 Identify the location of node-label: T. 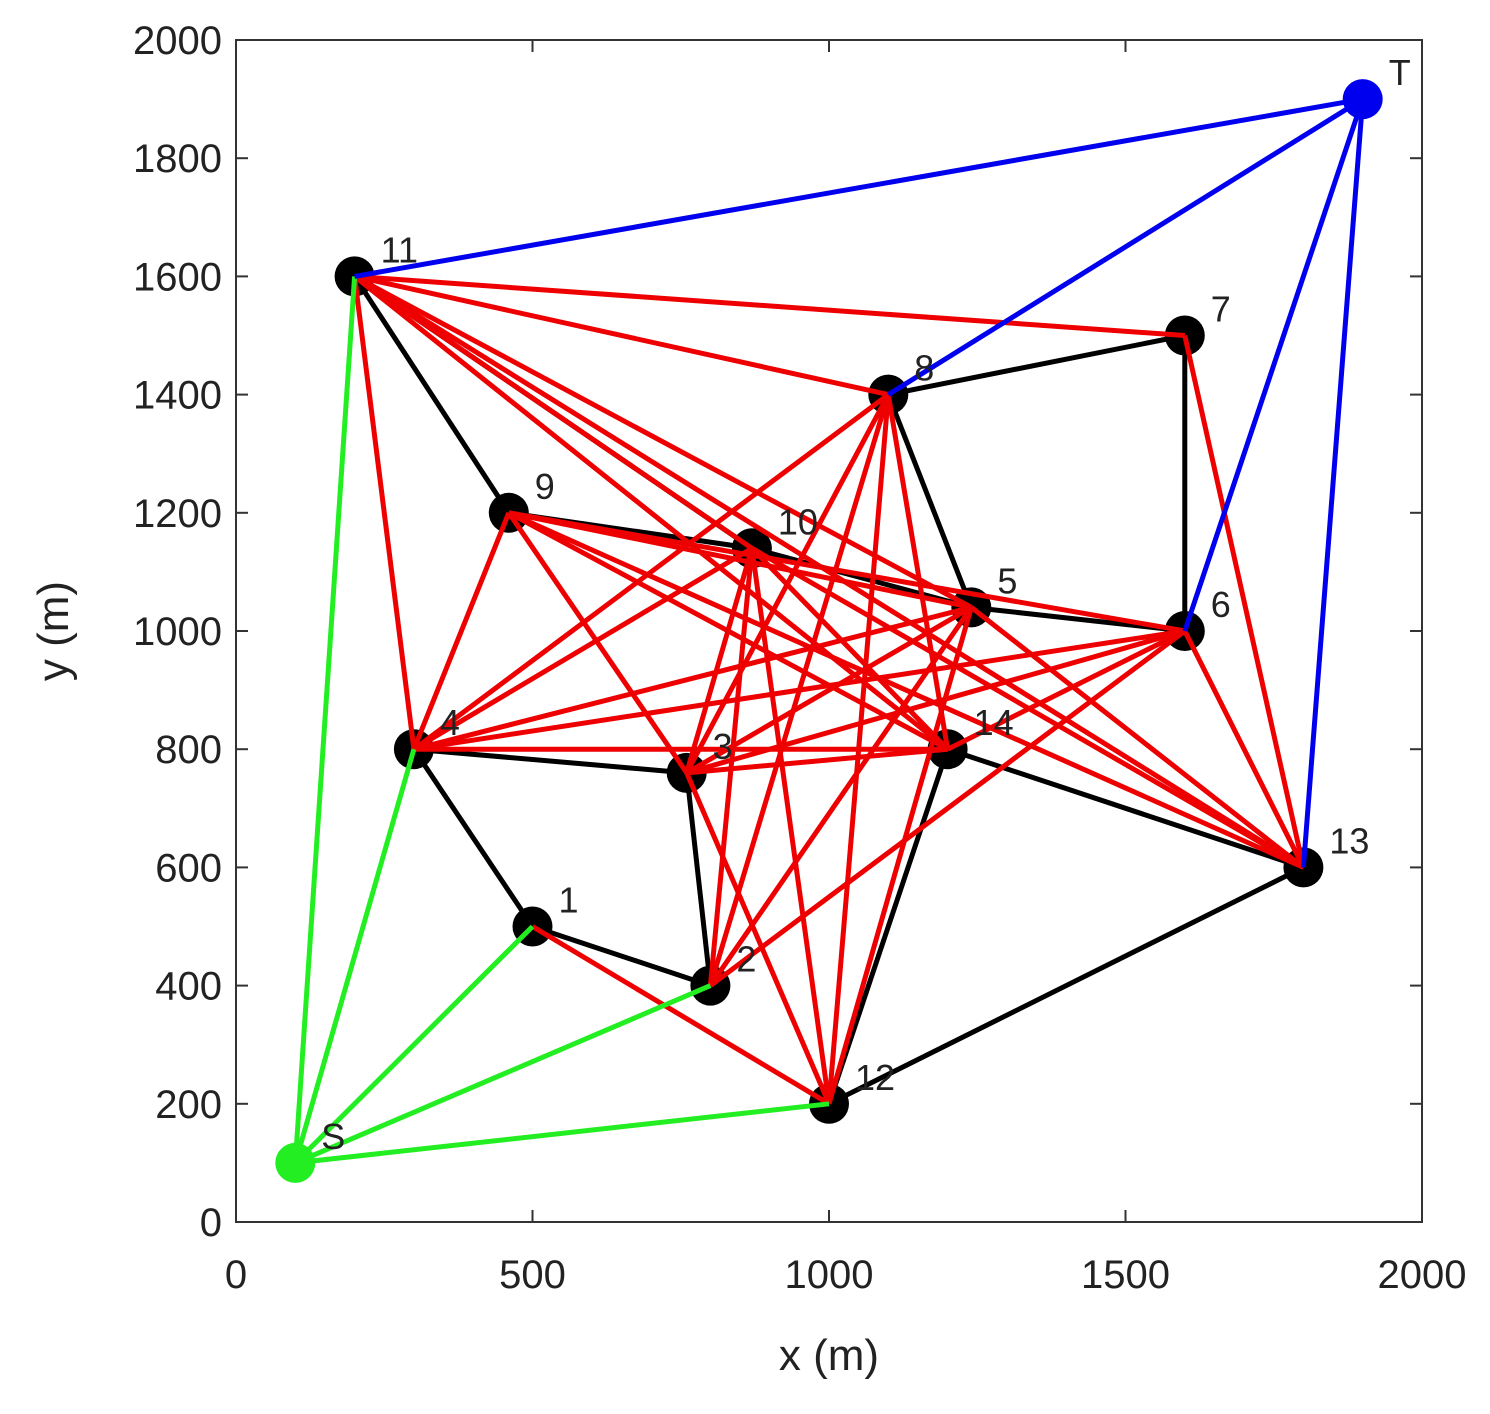
(1400, 72).